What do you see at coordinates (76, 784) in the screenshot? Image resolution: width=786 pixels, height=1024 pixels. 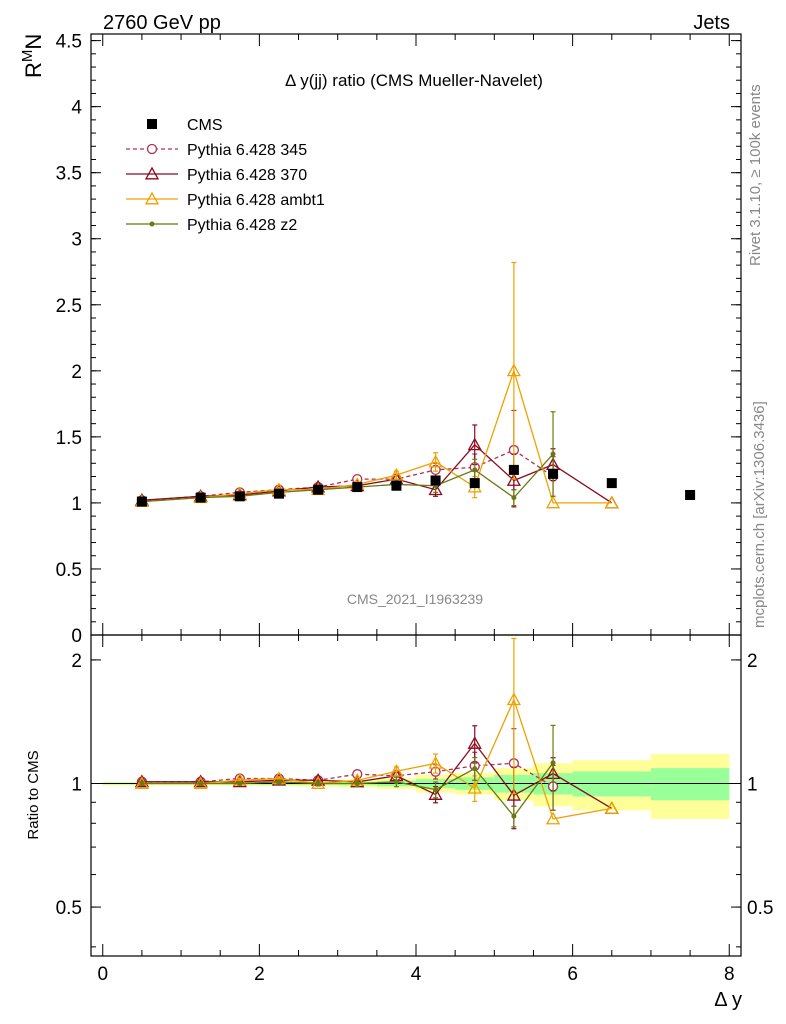 I see `y-tick-label-ratio: 1` at bounding box center [76, 784].